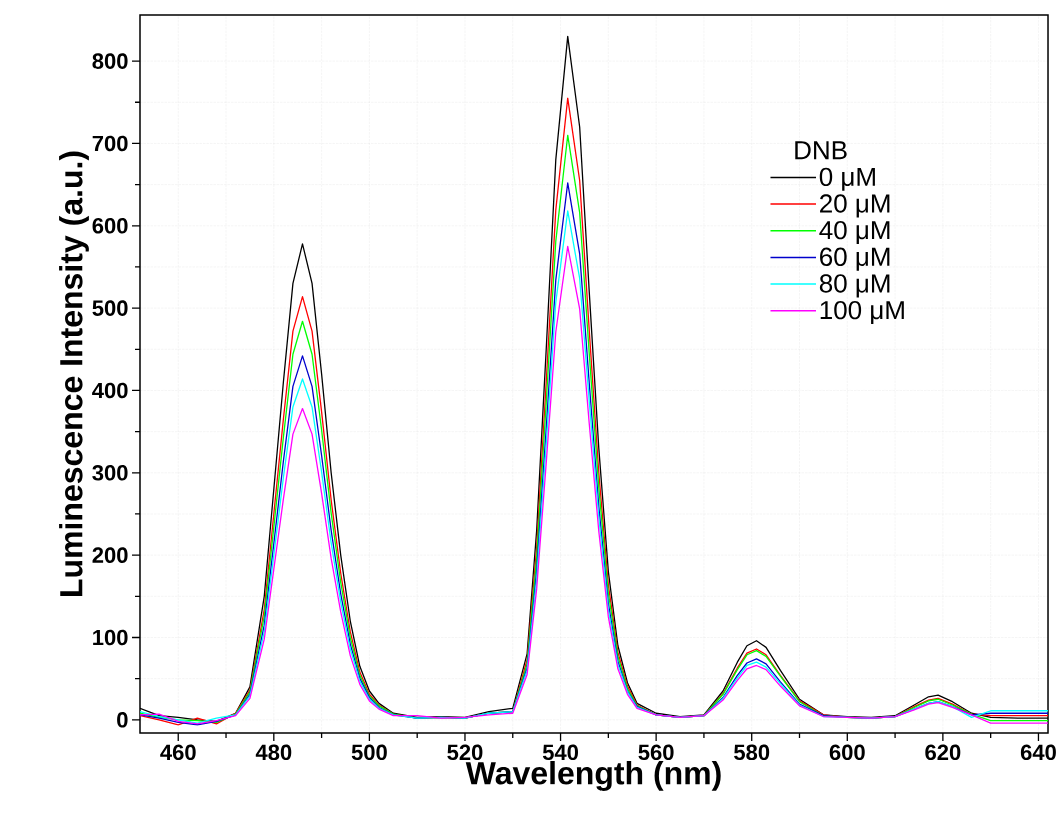 The width and height of the screenshot is (1064, 833). What do you see at coordinates (110, 472) in the screenshot?
I see `y-tick-label: 300` at bounding box center [110, 472].